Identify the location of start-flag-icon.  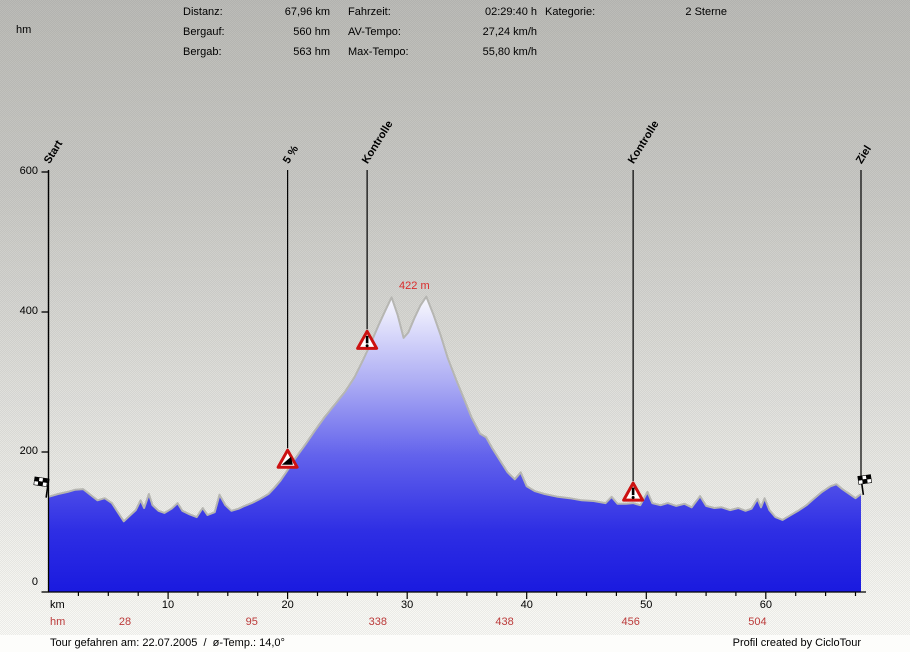
(41, 487).